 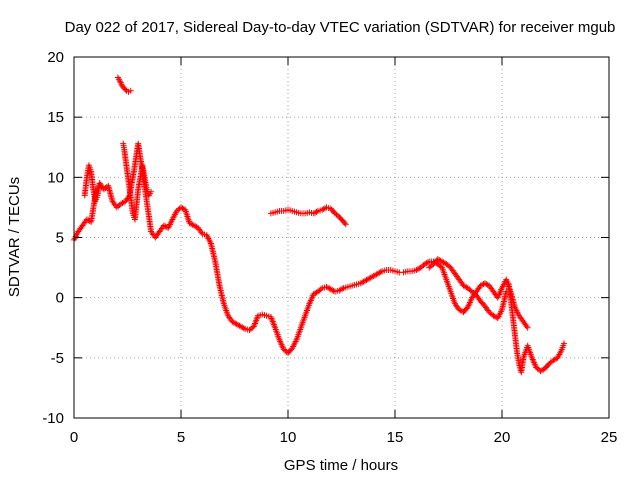 I want to click on y-tick-label: 20, so click(x=55, y=57).